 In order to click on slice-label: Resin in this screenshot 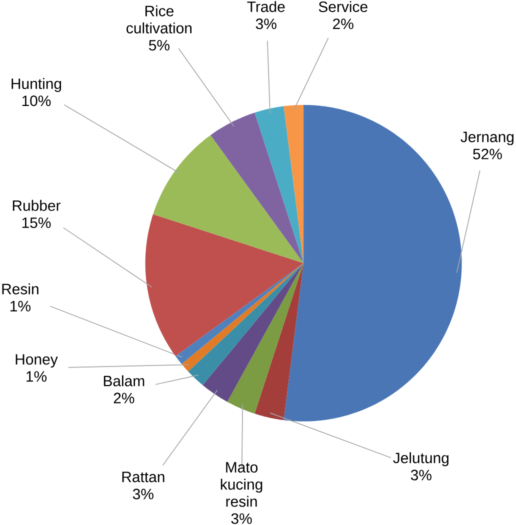, I will do `click(20, 288)`.